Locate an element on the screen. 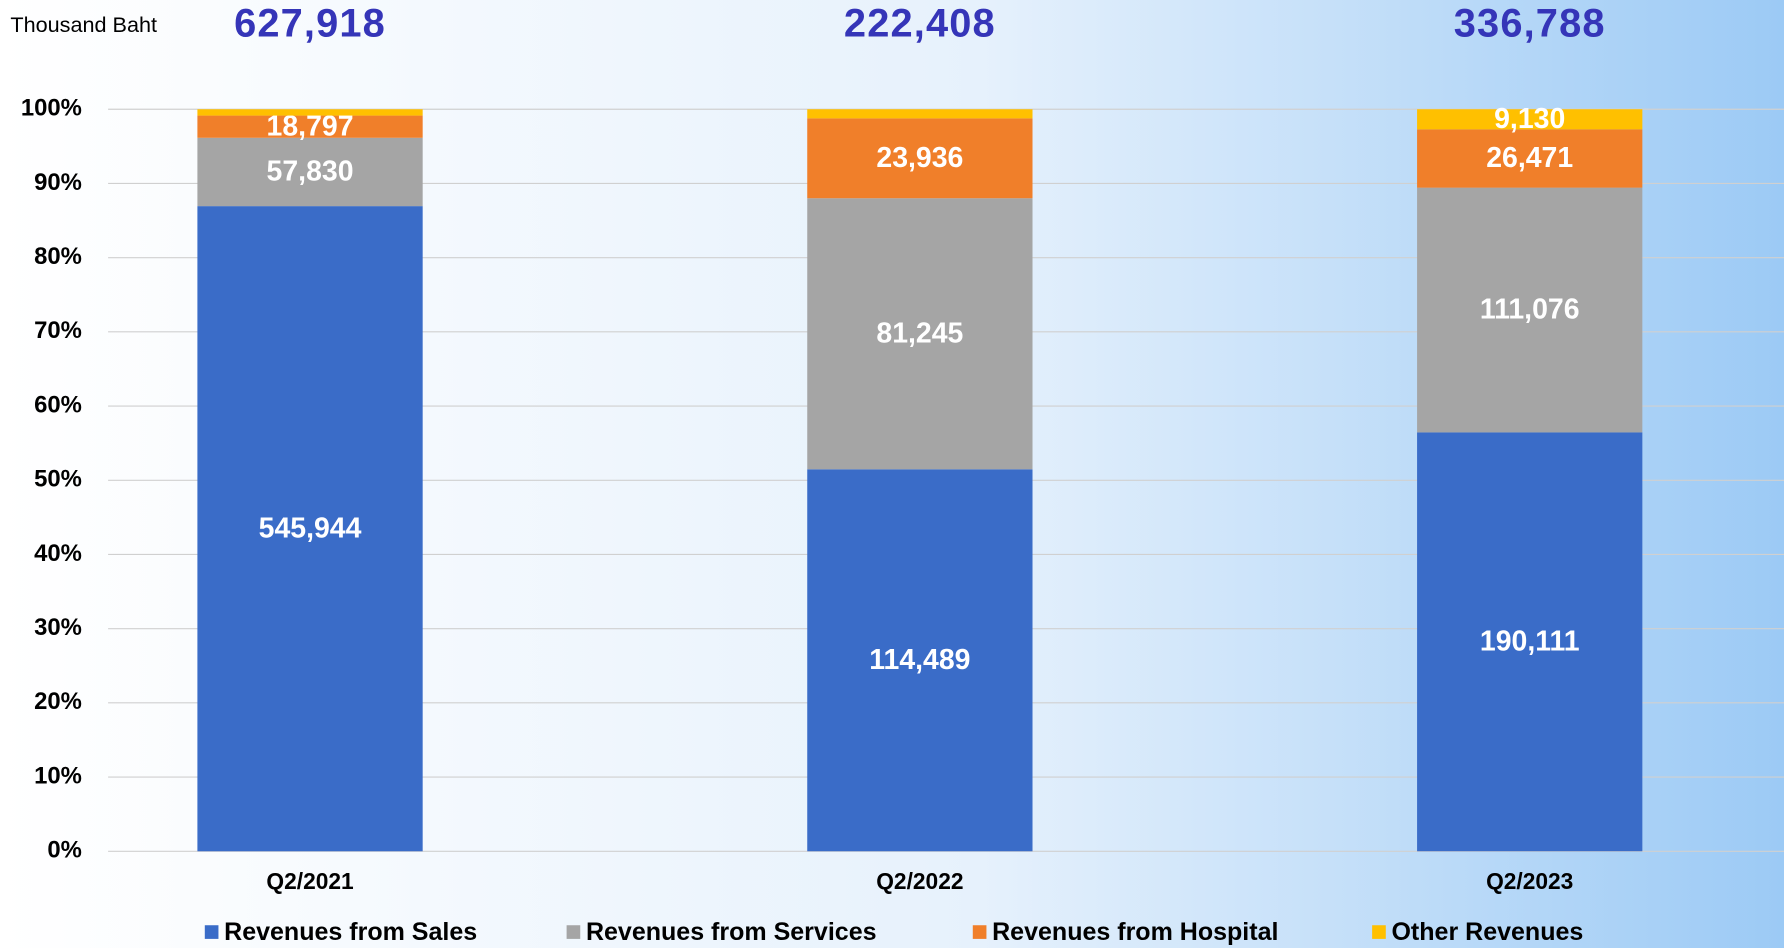  data-label: 26,471 is located at coordinates (1529, 158).